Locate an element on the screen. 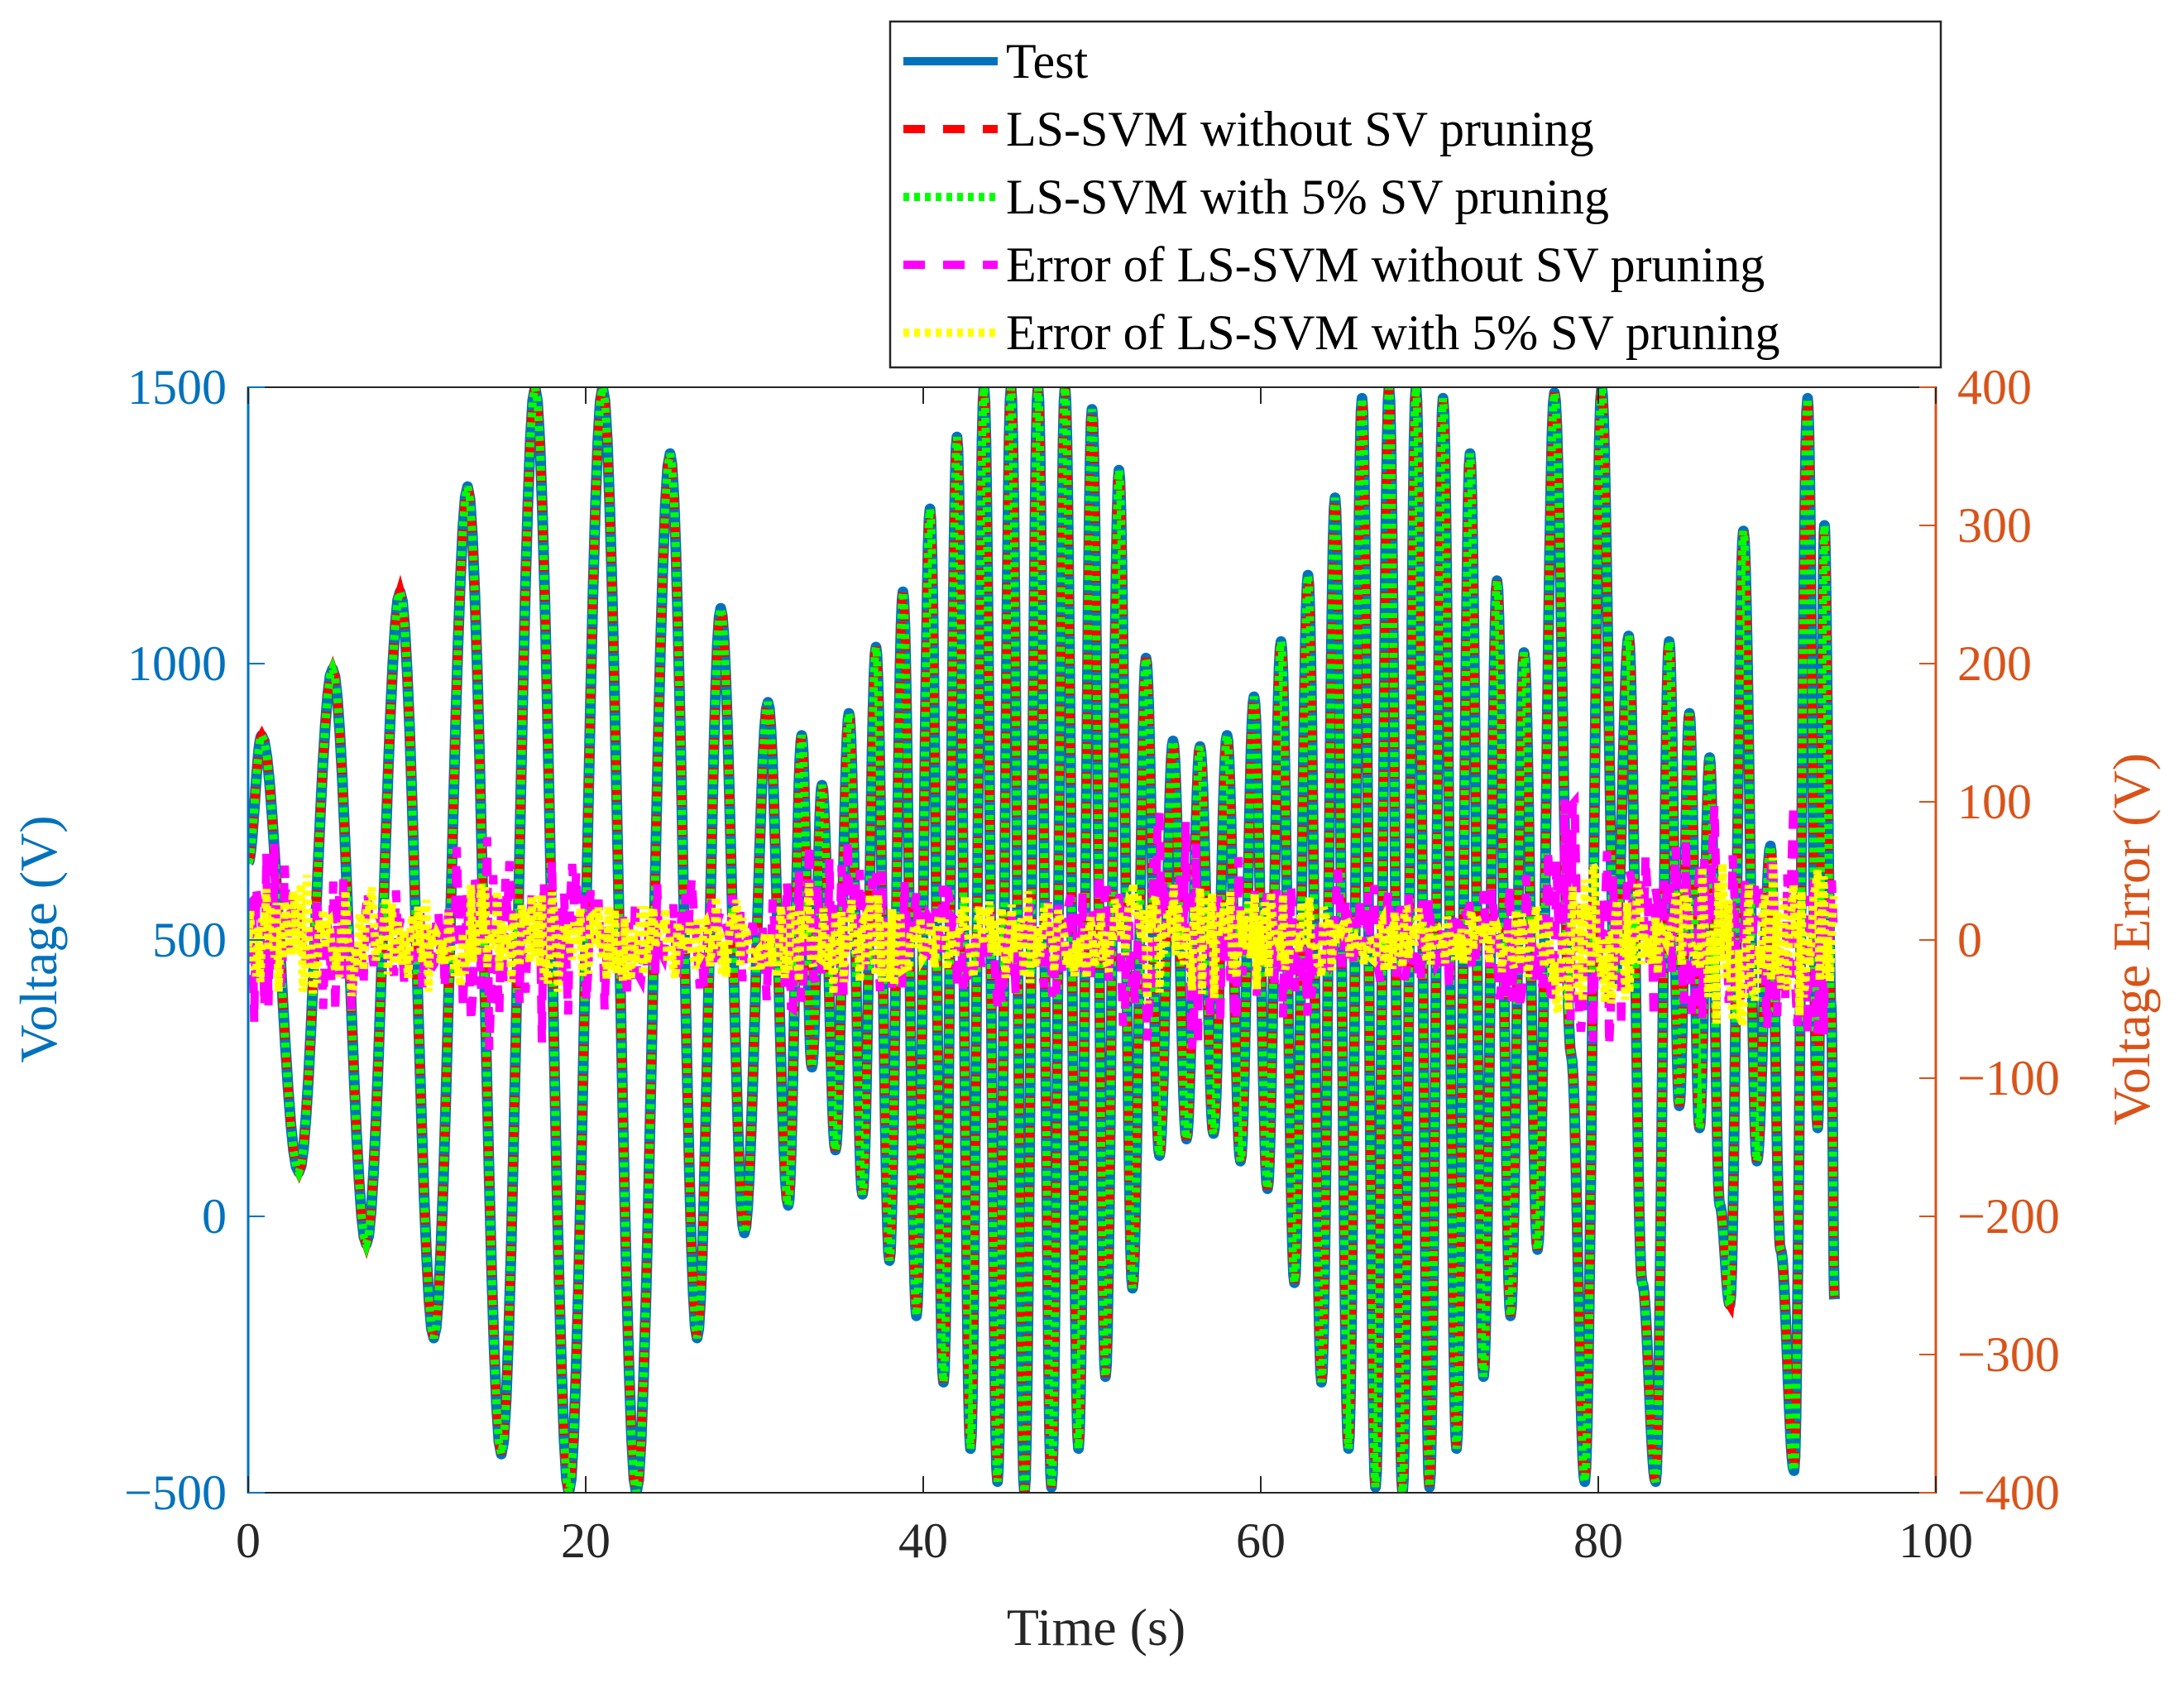  legend-box is located at coordinates (1415, 194).